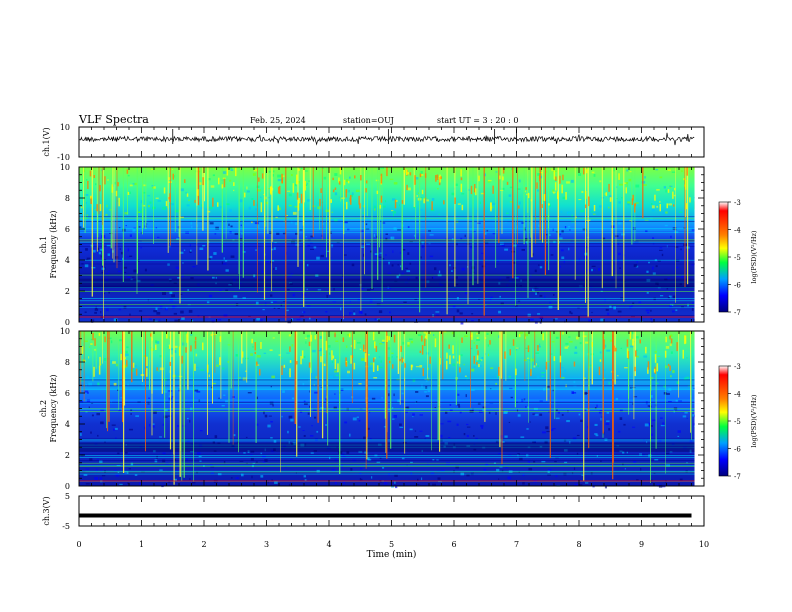 Image resolution: width=792 pixels, height=612 pixels. What do you see at coordinates (78, 544) in the screenshot?
I see `x-tick-label: 0` at bounding box center [78, 544].